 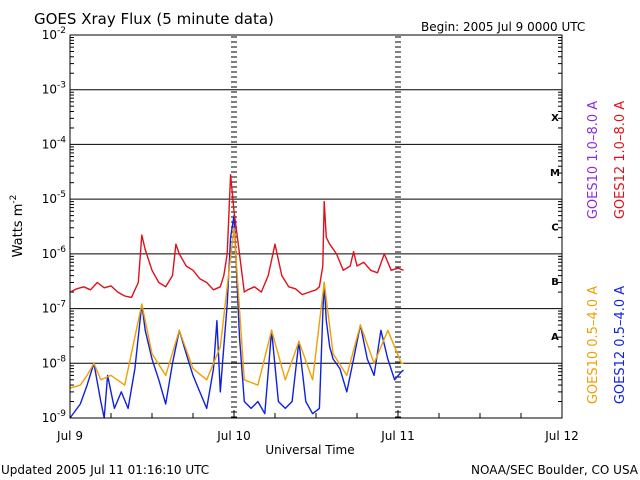 What do you see at coordinates (54, 198) in the screenshot?
I see `y-tick-label: 10⁻⁵` at bounding box center [54, 198].